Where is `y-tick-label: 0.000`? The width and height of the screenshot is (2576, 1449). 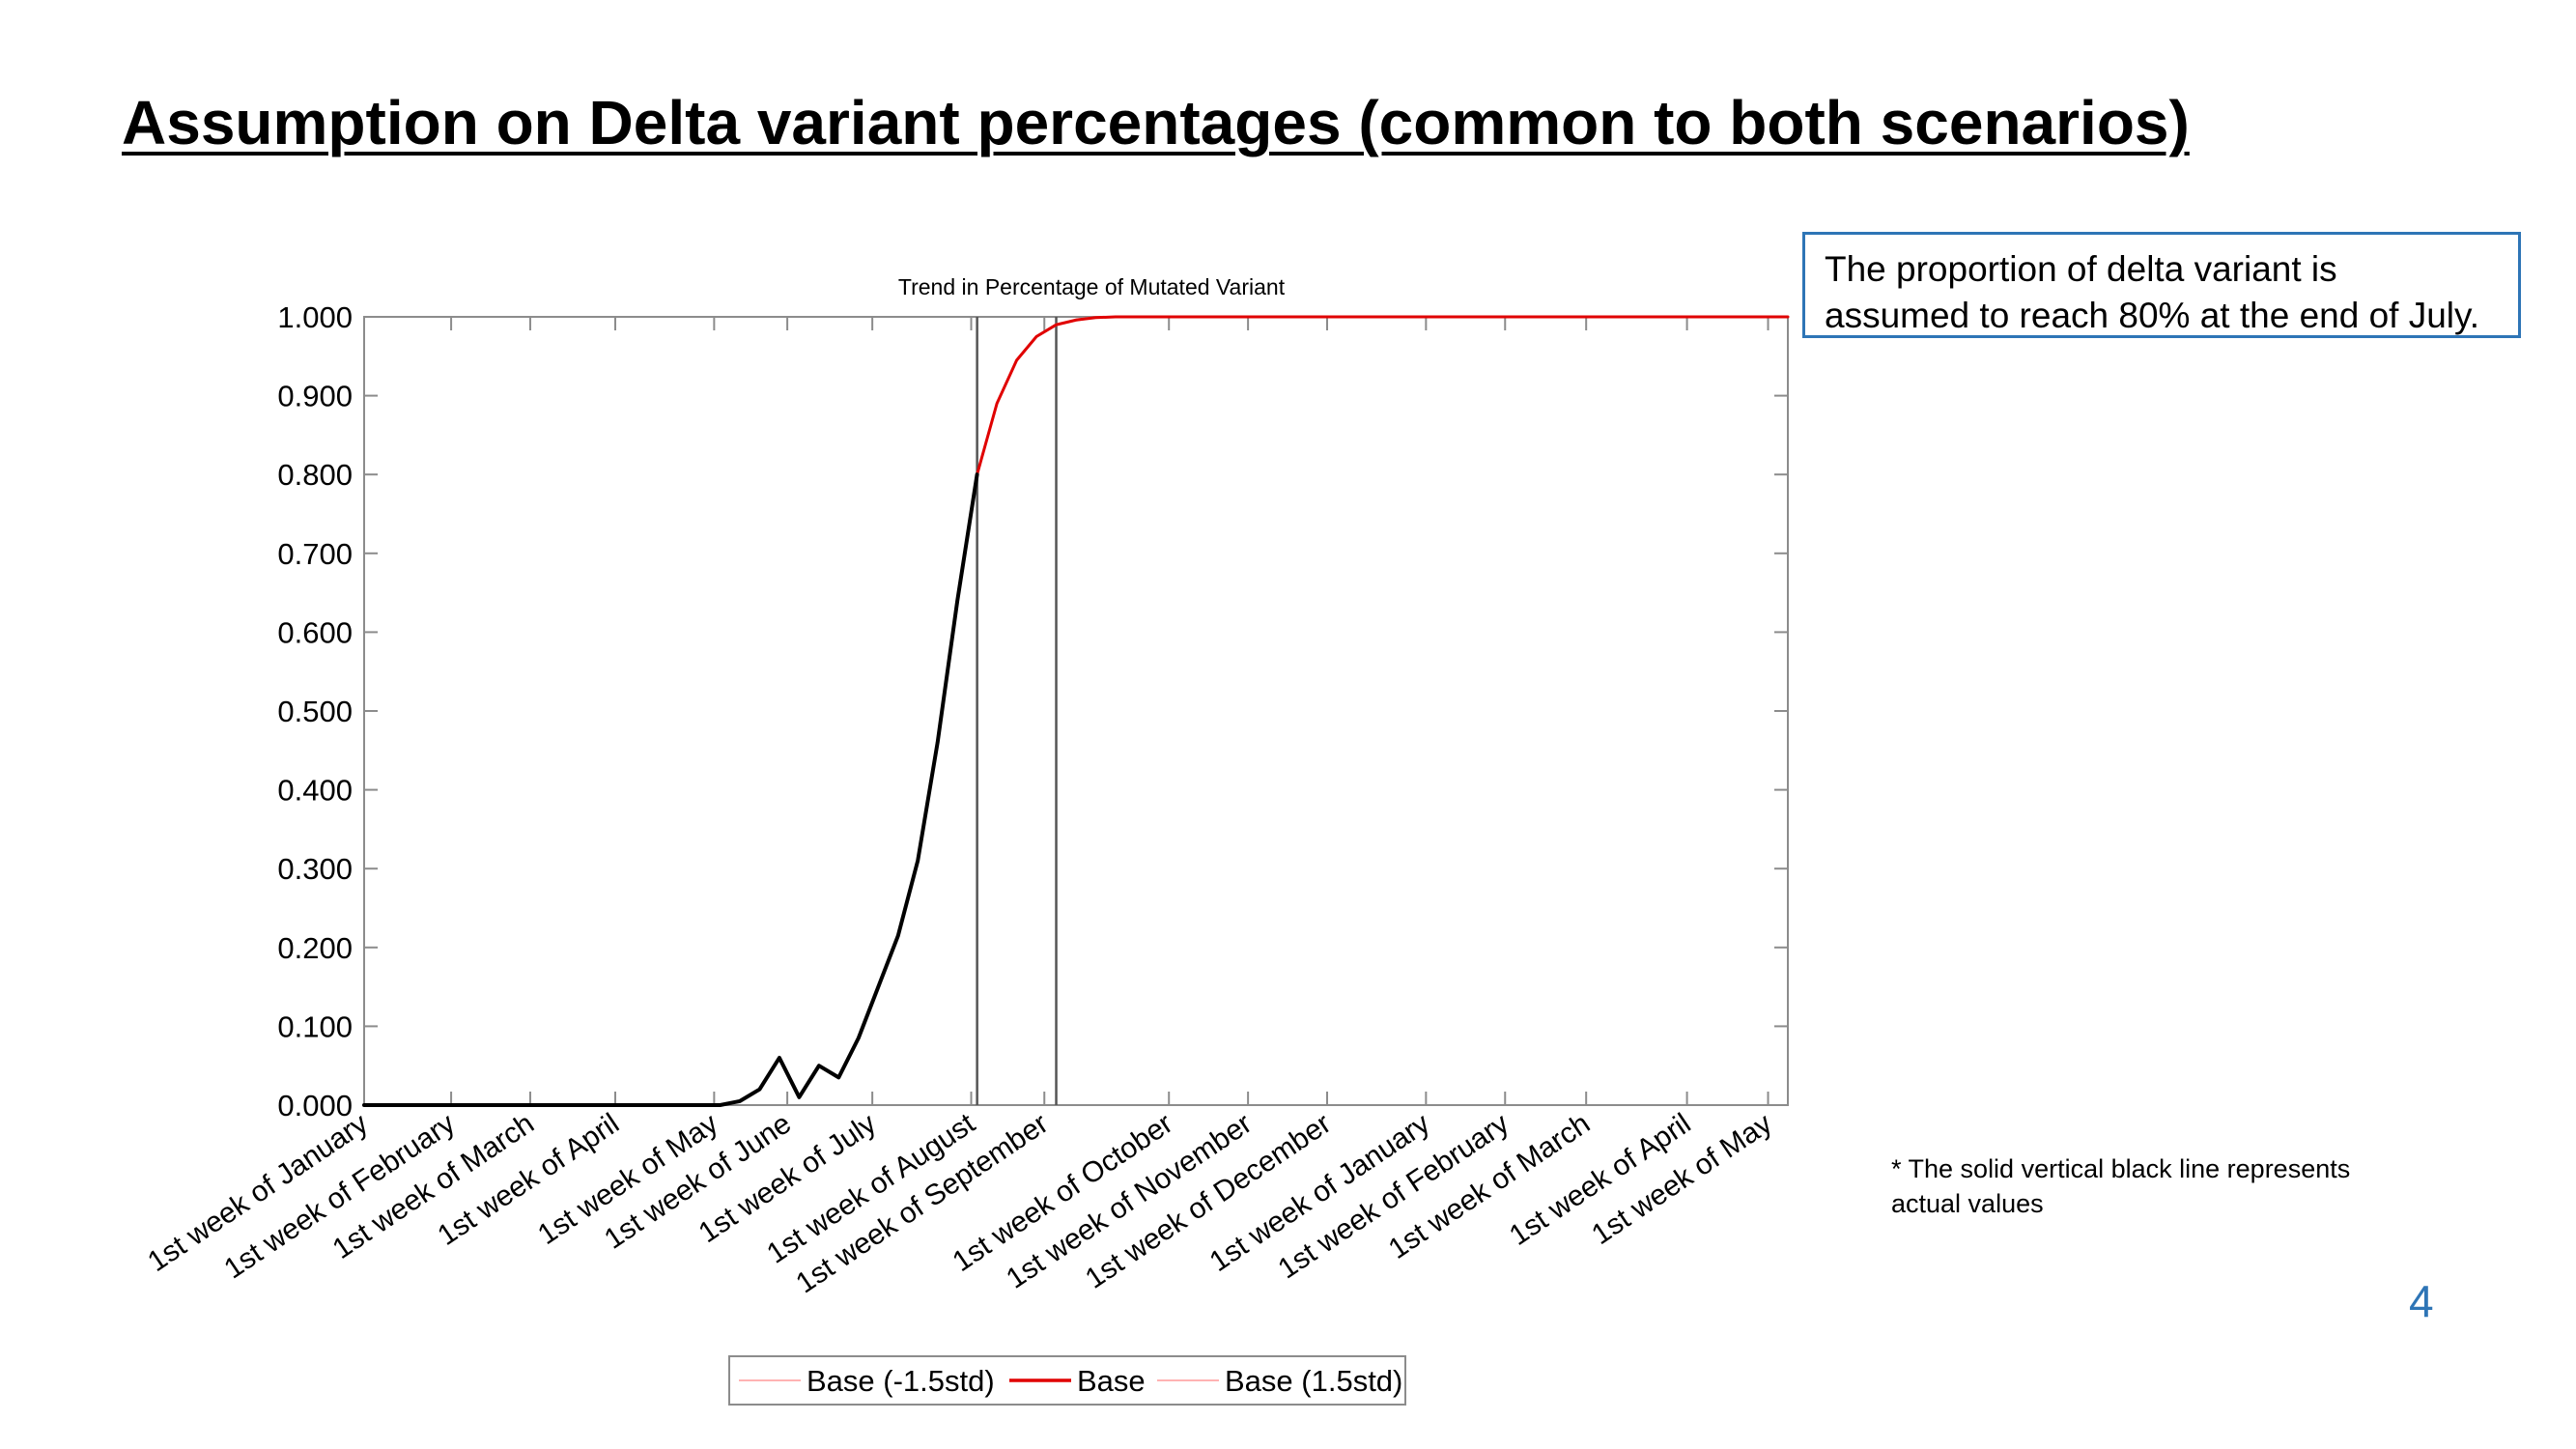 y-tick-label: 0.000 is located at coordinates (315, 1105).